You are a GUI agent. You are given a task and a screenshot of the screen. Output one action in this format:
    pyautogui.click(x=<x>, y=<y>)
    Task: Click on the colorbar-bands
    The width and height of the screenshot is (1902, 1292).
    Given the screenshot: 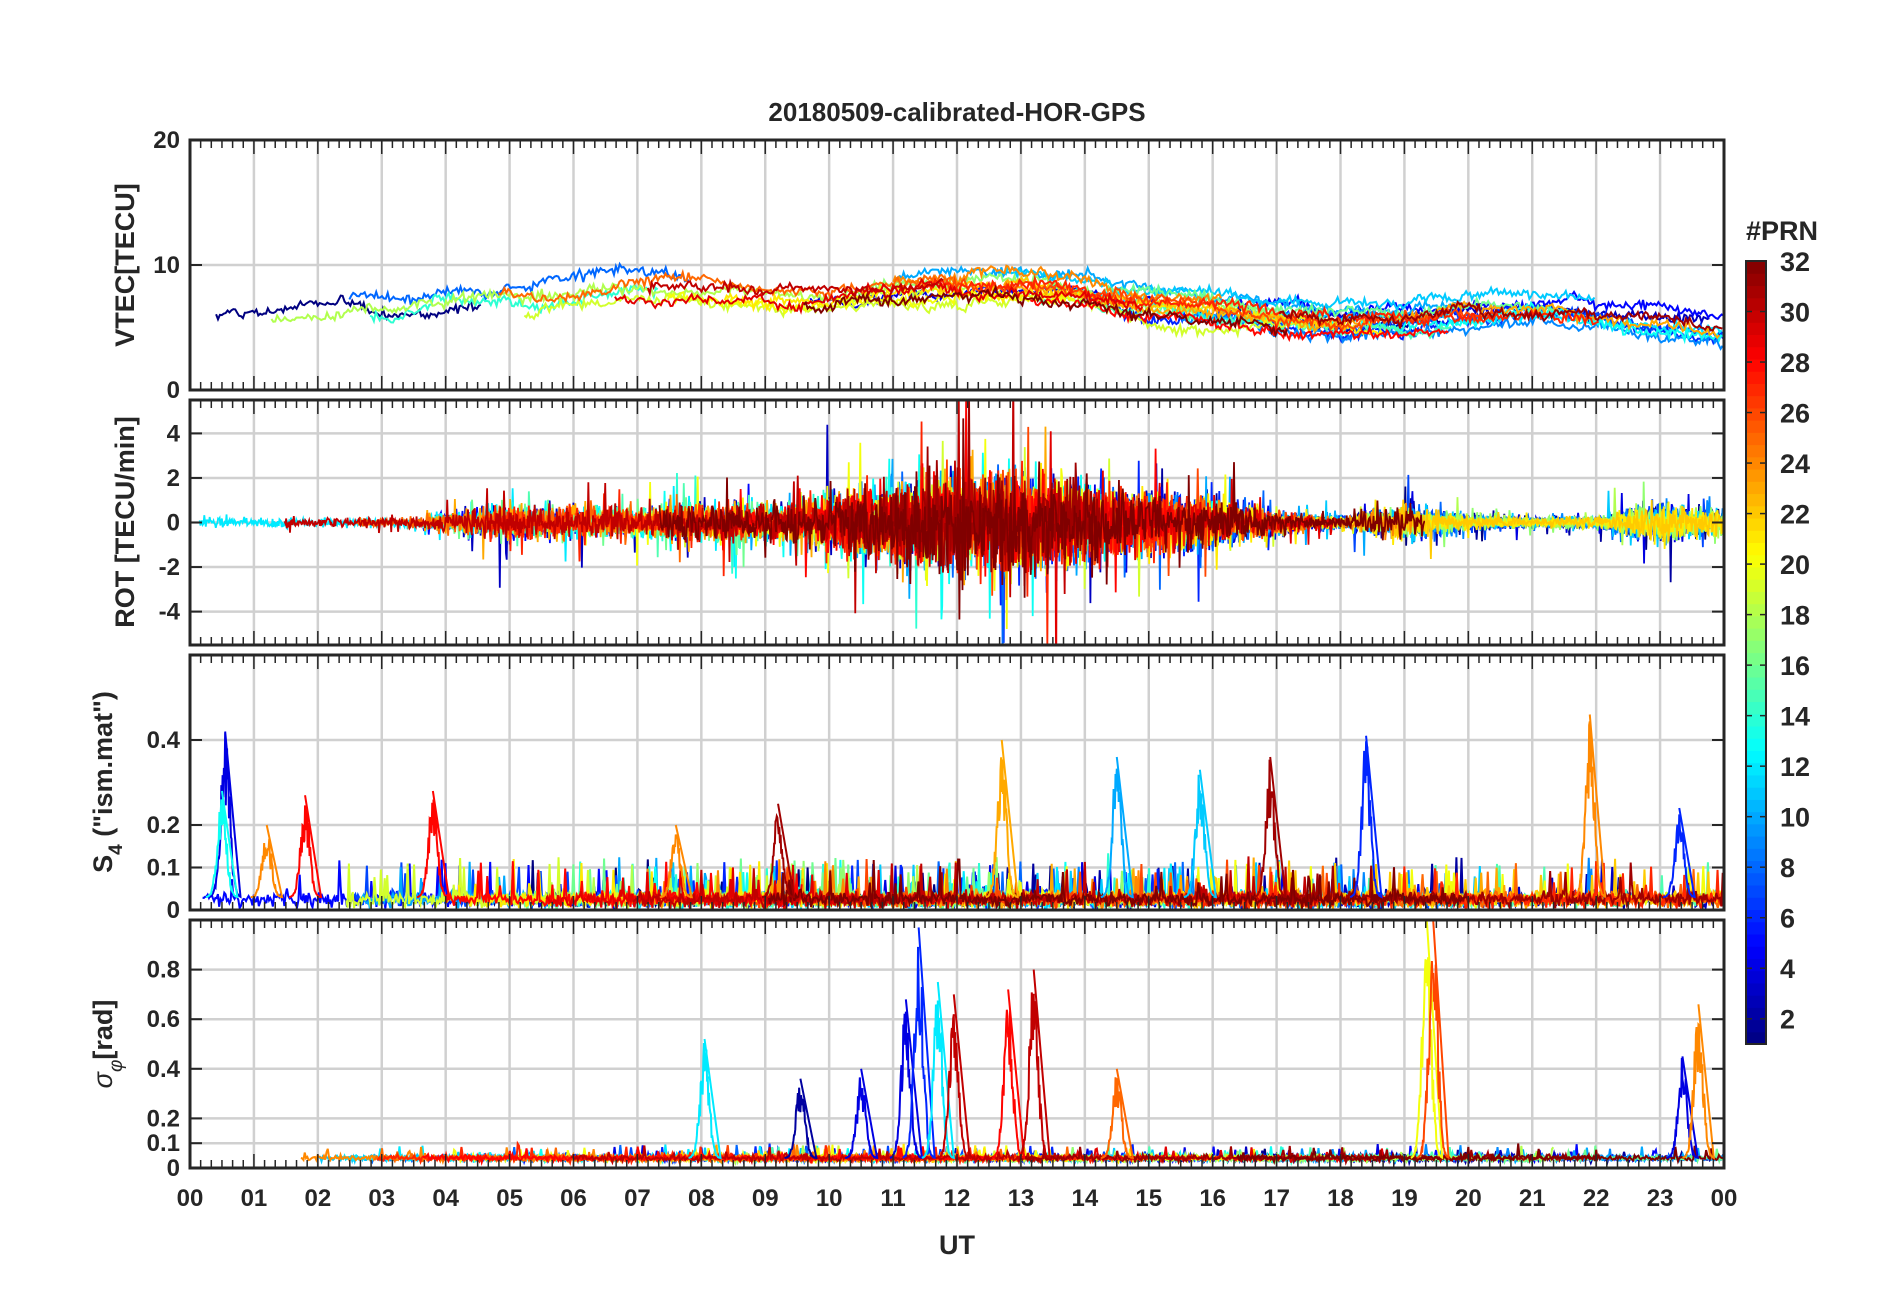 What is the action you would take?
    pyautogui.click(x=1756, y=653)
    